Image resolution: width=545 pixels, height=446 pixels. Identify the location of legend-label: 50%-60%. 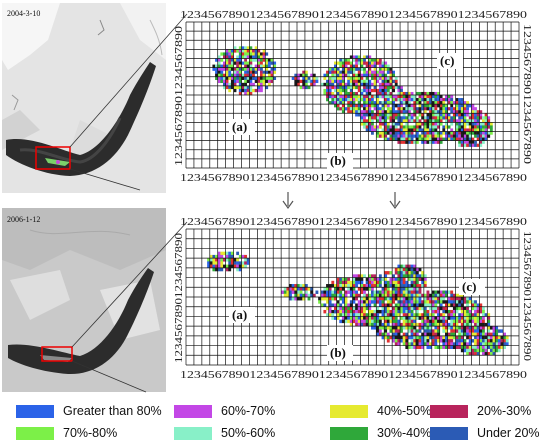
(248, 433).